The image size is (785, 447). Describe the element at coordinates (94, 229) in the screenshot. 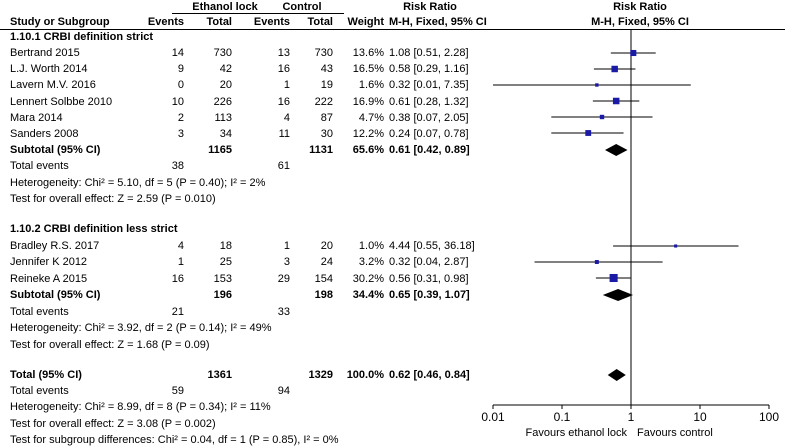

I see `subgroup-title: 1.10.2 CRBI definition less strict` at that location.